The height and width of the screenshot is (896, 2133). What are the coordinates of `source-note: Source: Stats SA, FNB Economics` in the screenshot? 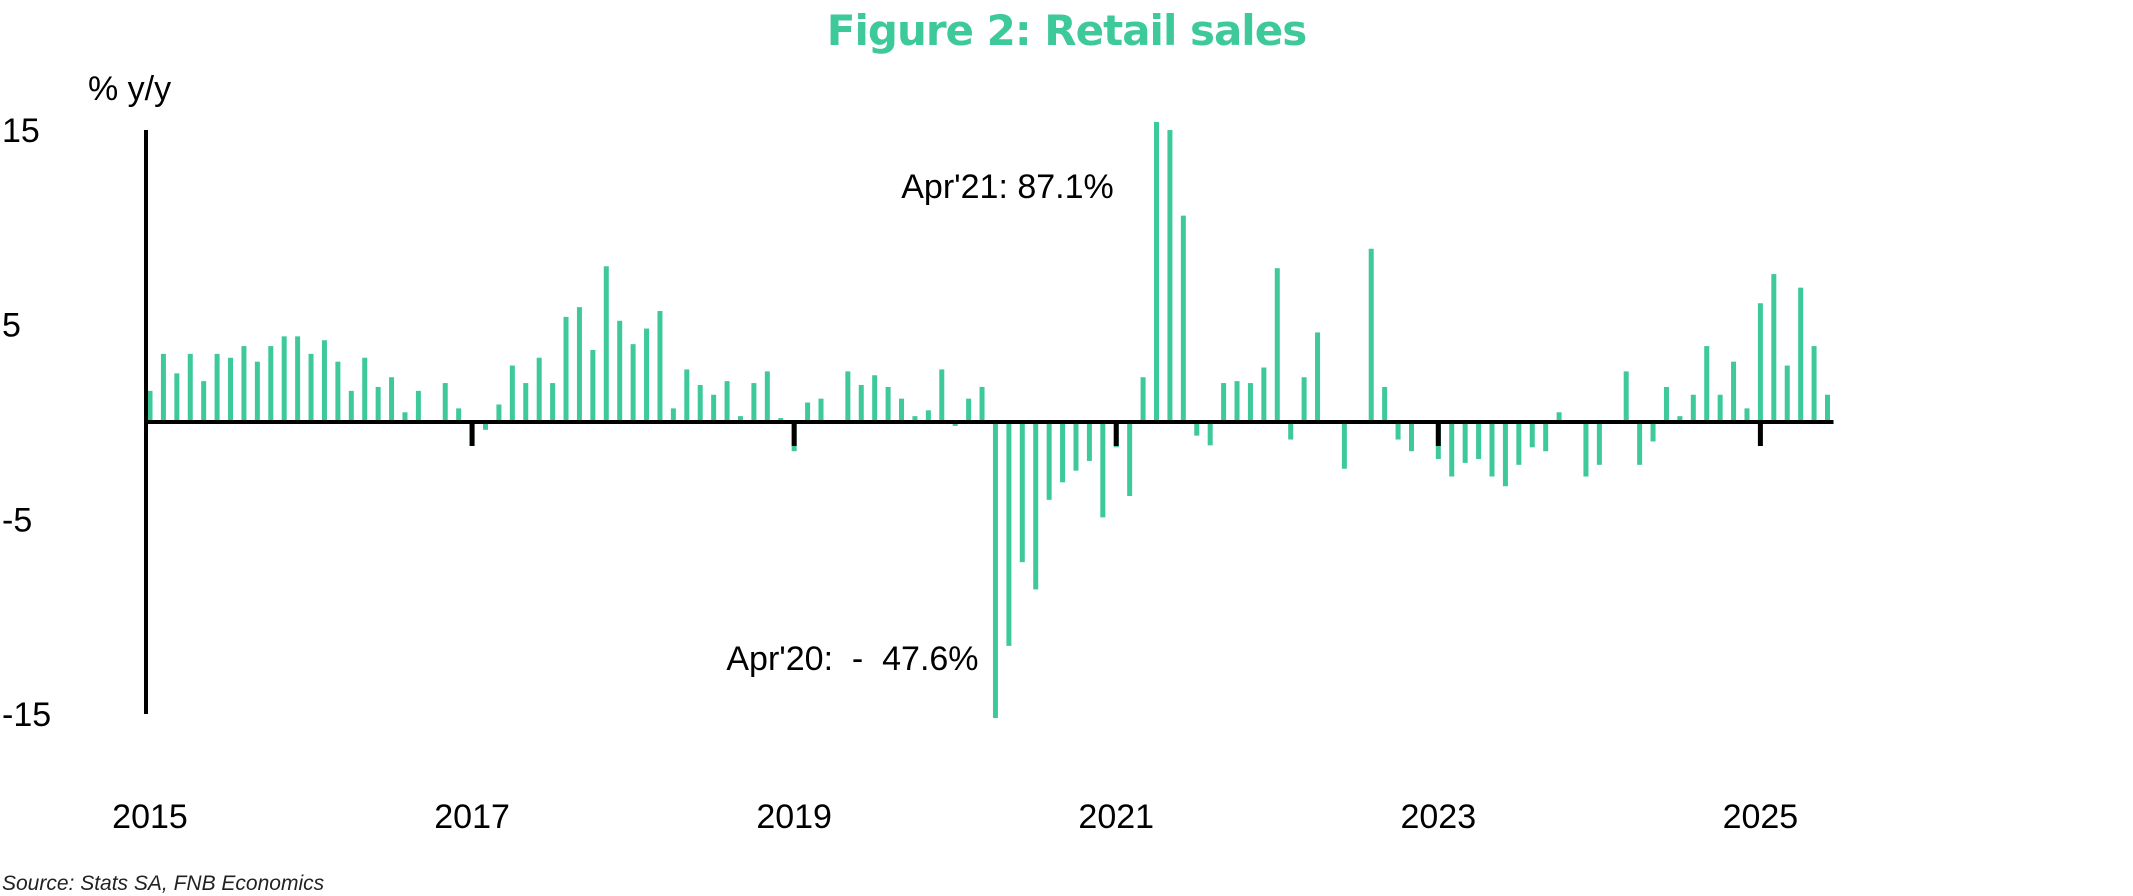 It's located at (163, 883).